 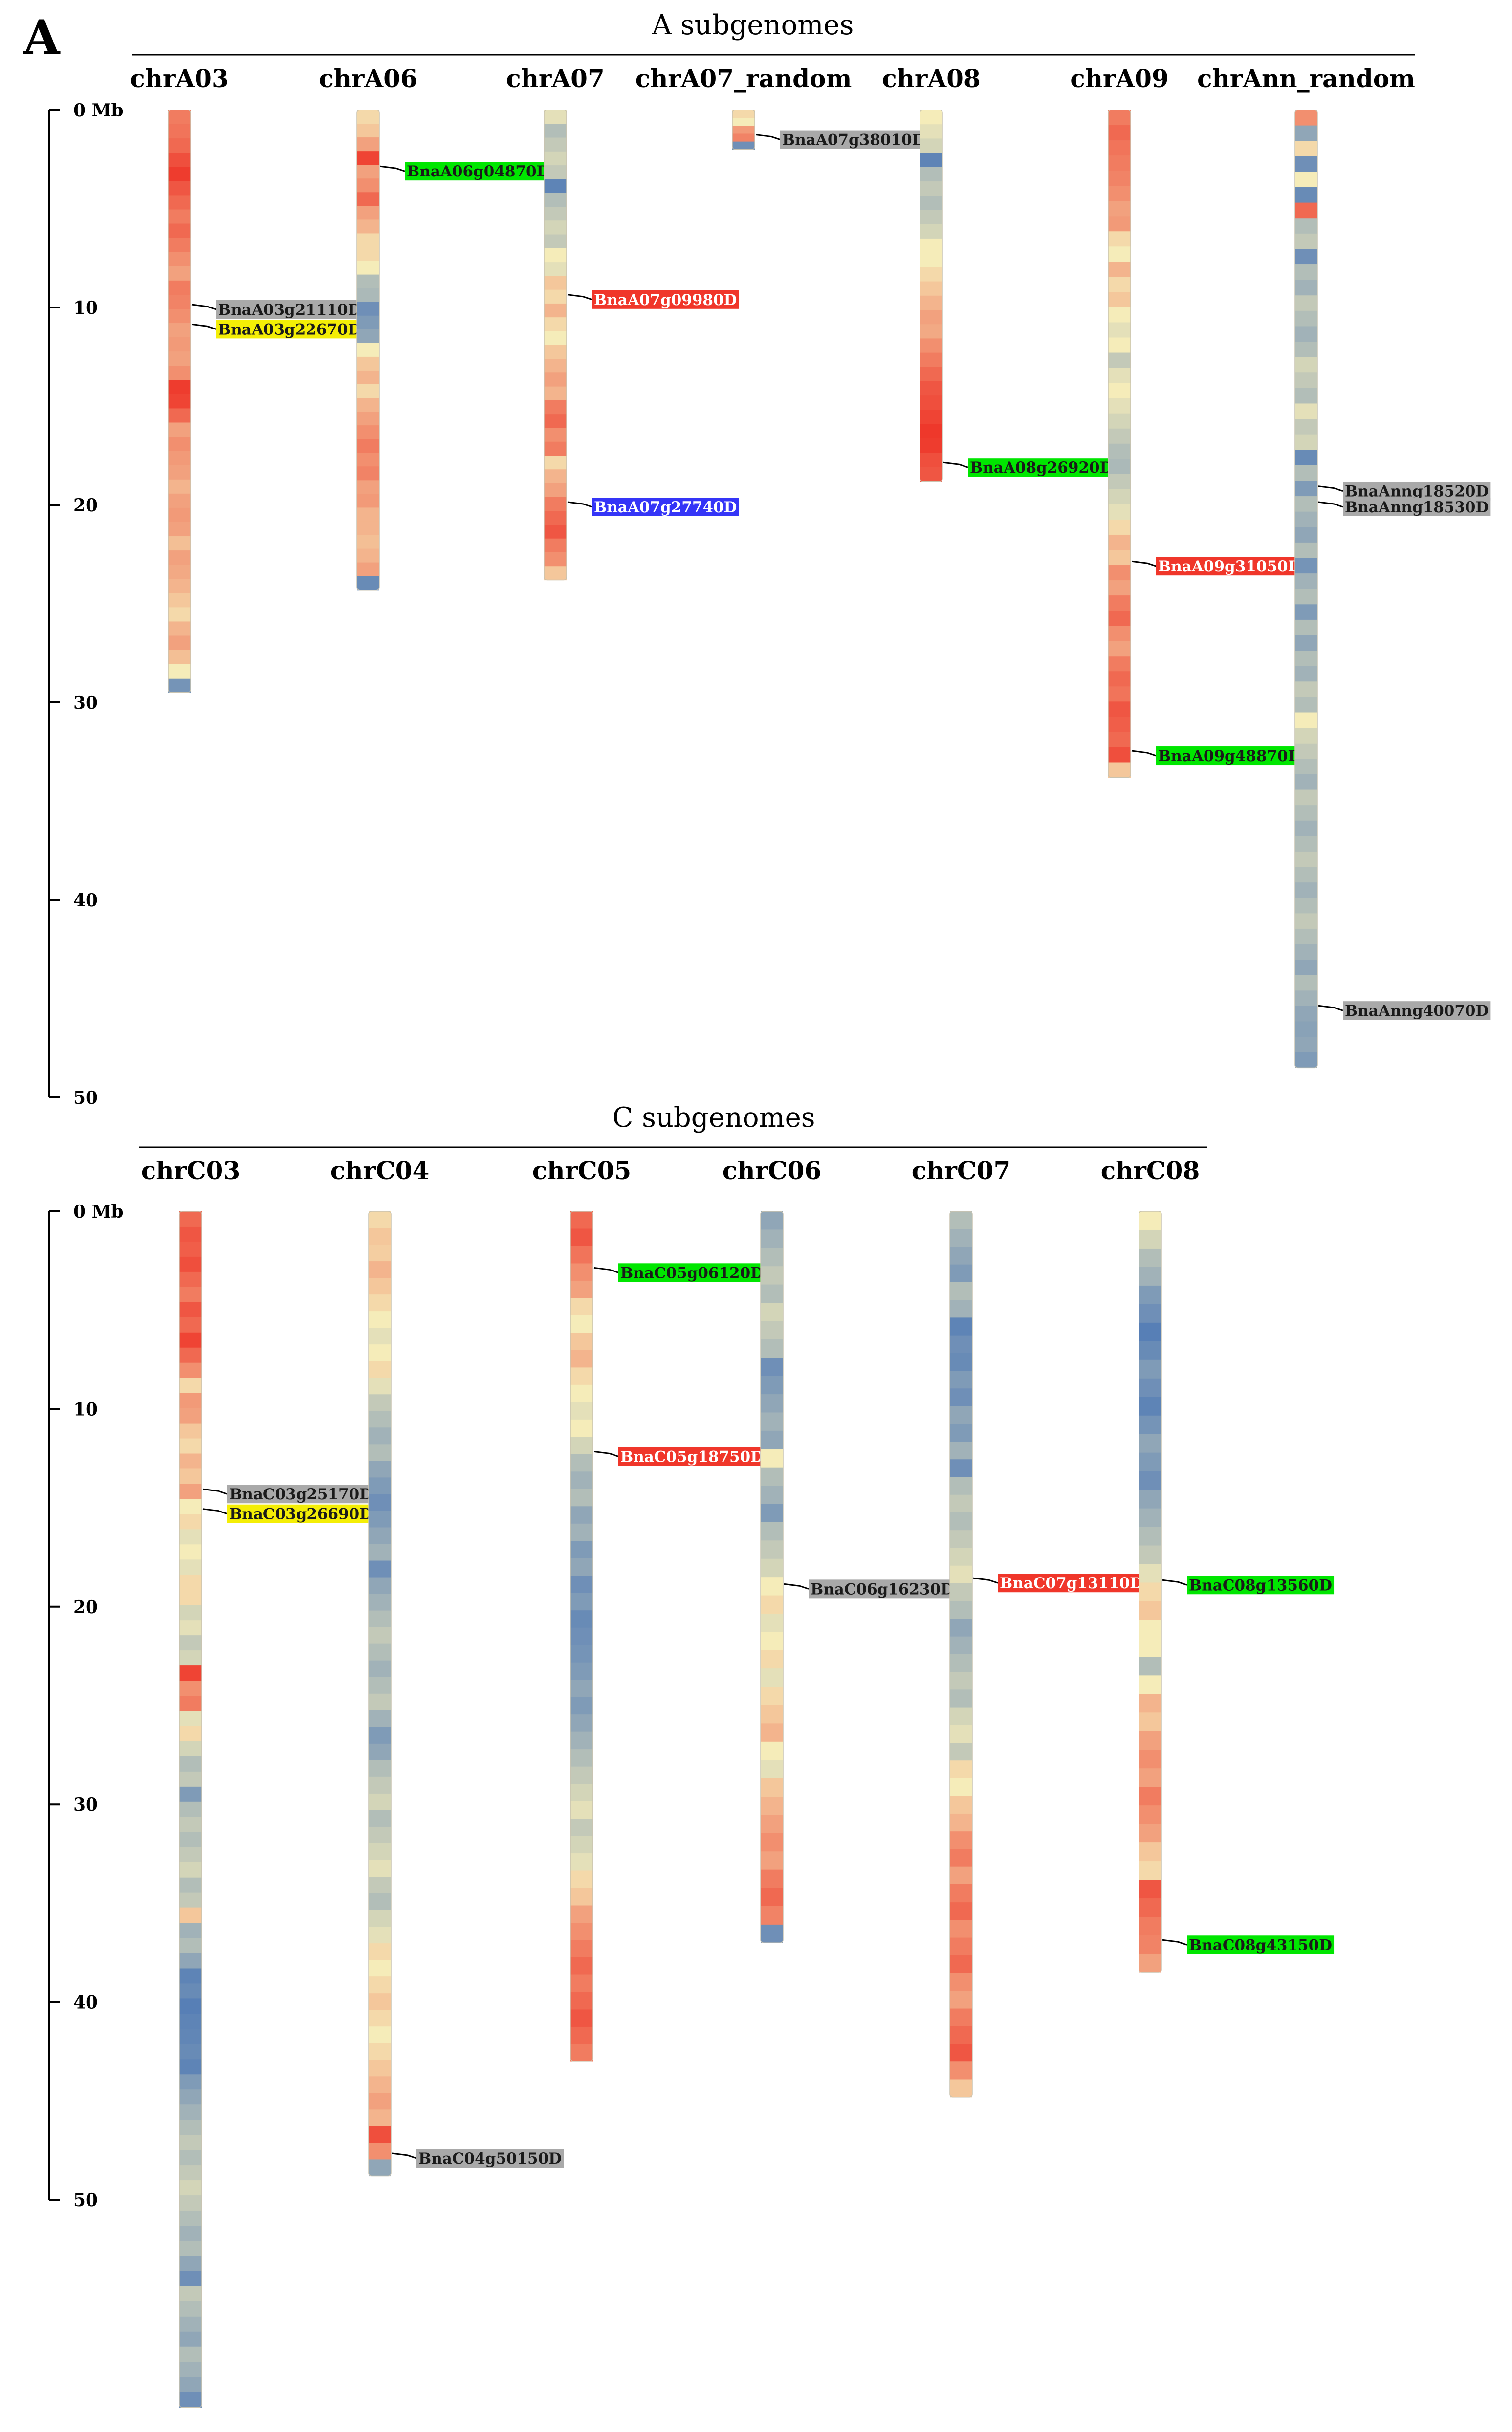 What do you see at coordinates (85, 1805) in the screenshot?
I see `axis-tick-label: 30` at bounding box center [85, 1805].